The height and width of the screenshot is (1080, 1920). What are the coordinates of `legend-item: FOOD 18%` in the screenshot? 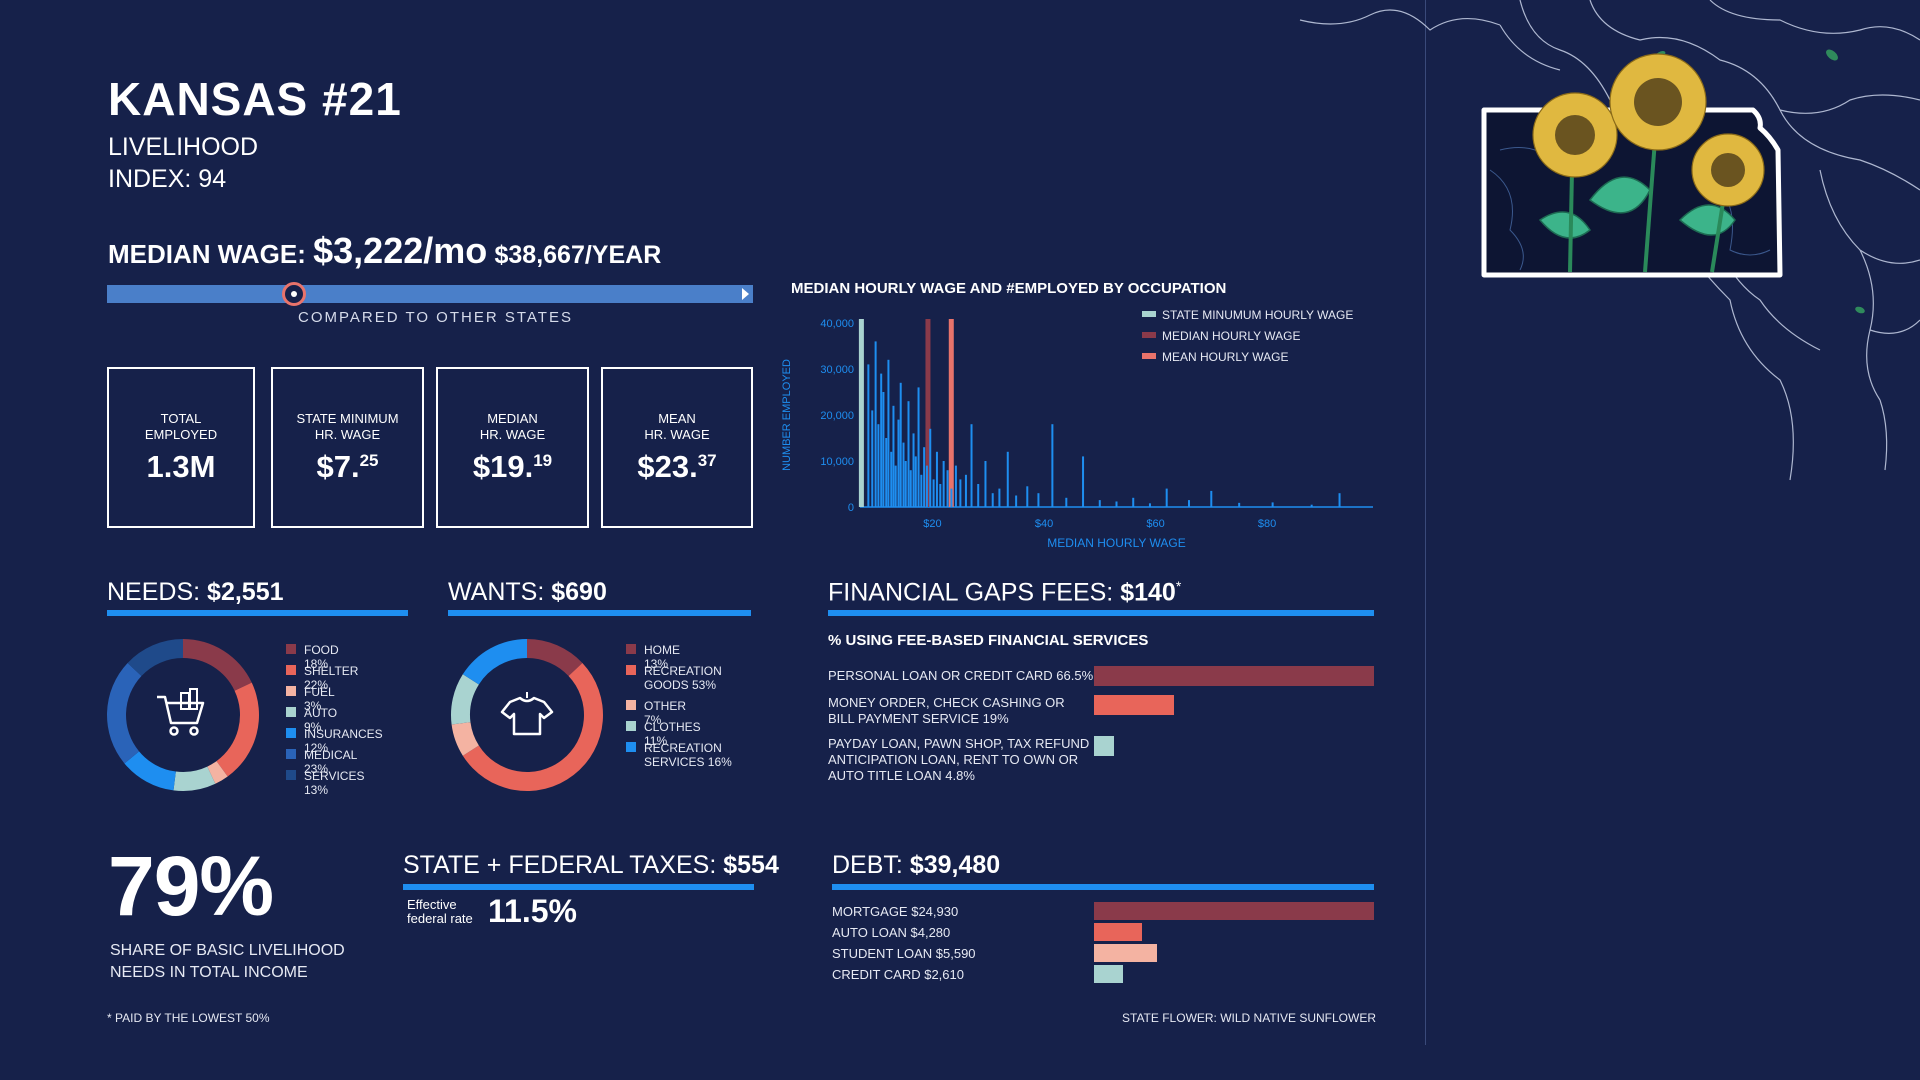 It's located at (312, 657).